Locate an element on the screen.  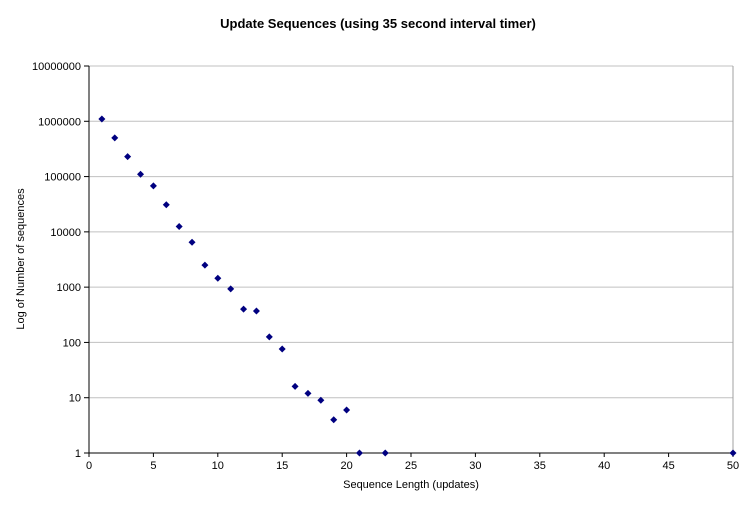
y-tick-label: 1000 is located at coordinates (69, 288).